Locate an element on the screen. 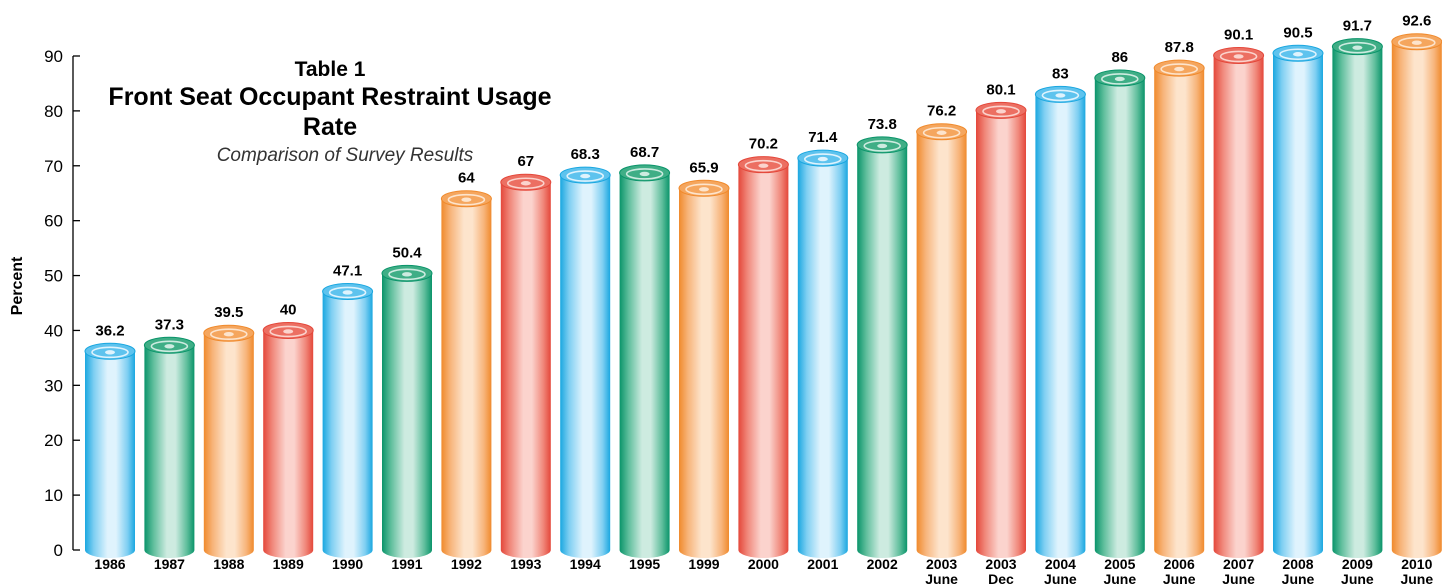 The width and height of the screenshot is (1442, 587). data-label: 91.7 is located at coordinates (1357, 26).